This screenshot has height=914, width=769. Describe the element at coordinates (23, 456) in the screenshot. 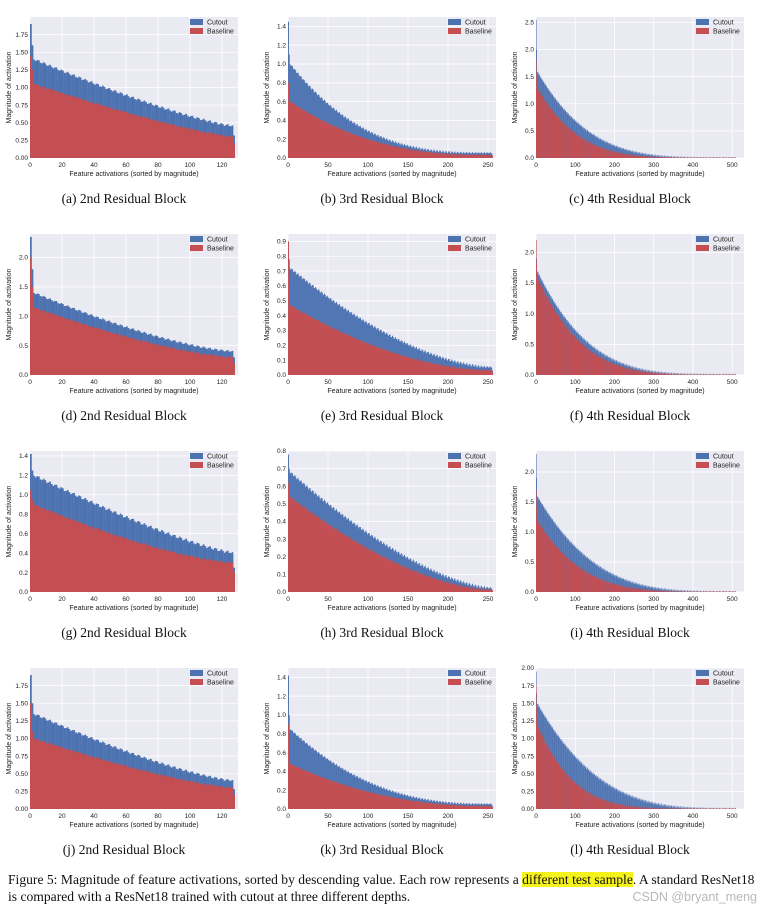

I see `y-tick-label: 1.4` at that location.